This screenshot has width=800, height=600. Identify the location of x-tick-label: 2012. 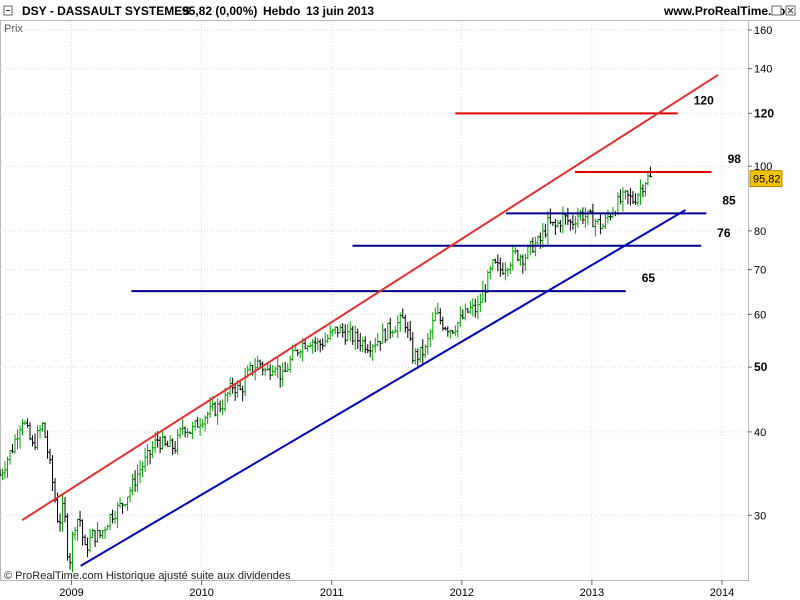
(462, 593).